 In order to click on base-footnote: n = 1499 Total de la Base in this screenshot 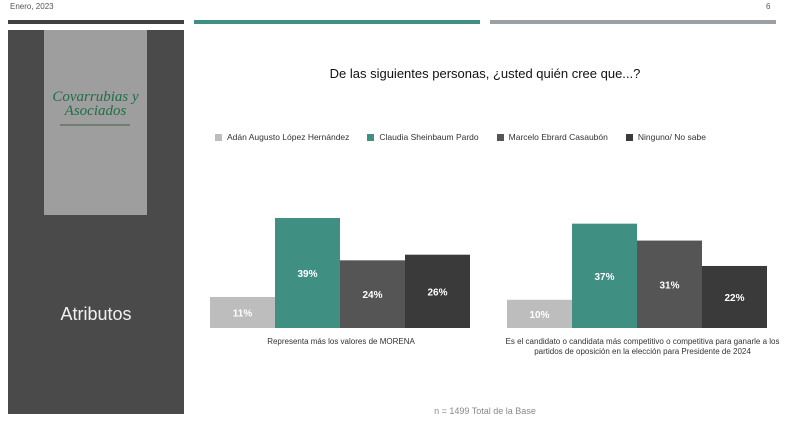, I will do `click(485, 411)`.